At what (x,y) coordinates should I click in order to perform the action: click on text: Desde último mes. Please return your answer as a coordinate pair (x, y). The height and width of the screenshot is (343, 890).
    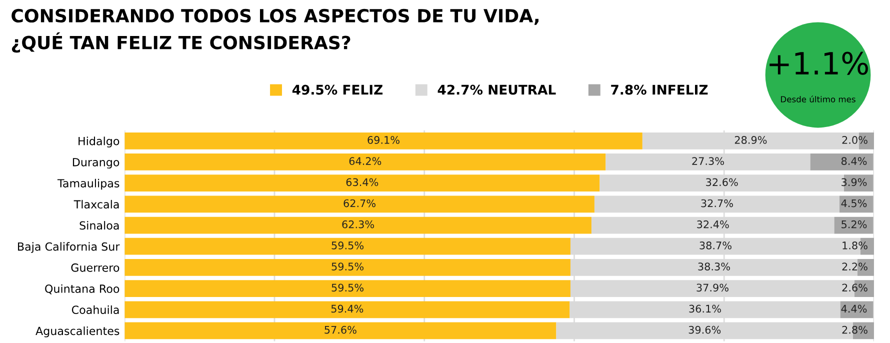
    Looking at the image, I should click on (818, 99).